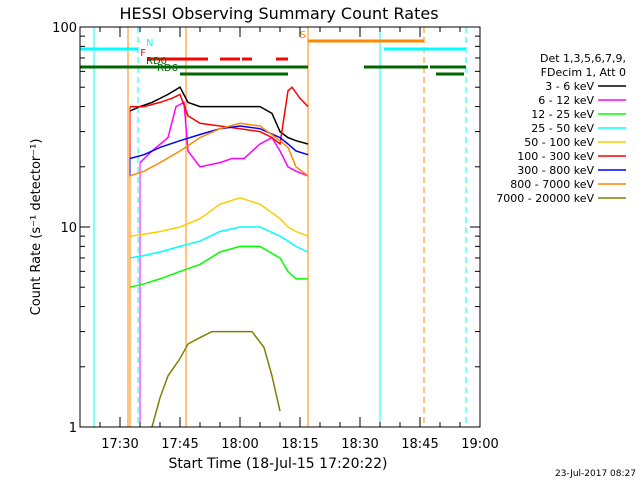 The width and height of the screenshot is (640, 480). I want to click on flag-label-rd6: RD6, so click(167, 68).